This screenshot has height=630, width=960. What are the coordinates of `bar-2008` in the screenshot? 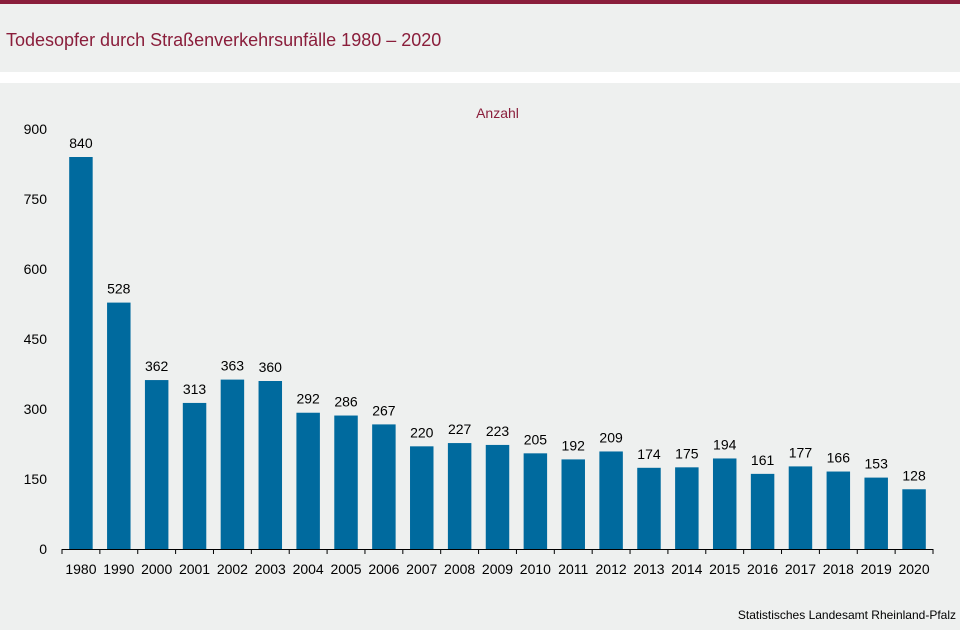 It's located at (459, 496).